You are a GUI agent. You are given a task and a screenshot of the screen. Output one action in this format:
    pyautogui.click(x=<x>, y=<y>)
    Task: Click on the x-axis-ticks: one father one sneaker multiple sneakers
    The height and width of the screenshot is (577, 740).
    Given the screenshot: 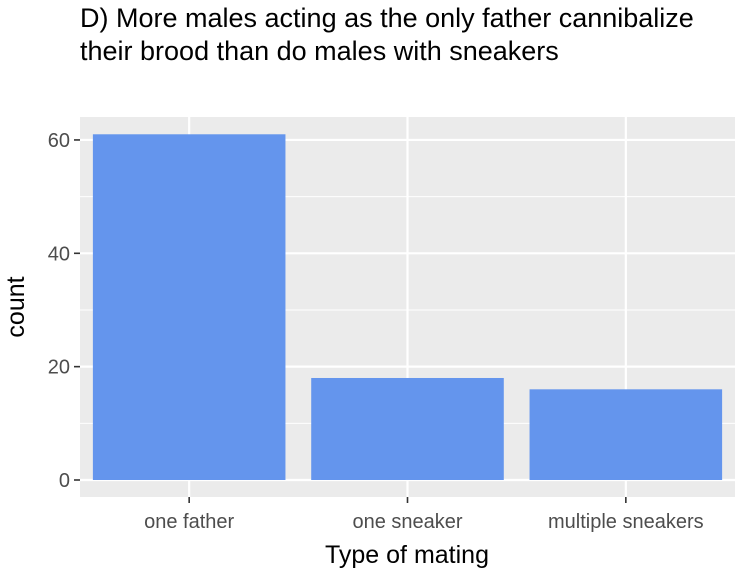 What is the action you would take?
    pyautogui.click(x=424, y=515)
    